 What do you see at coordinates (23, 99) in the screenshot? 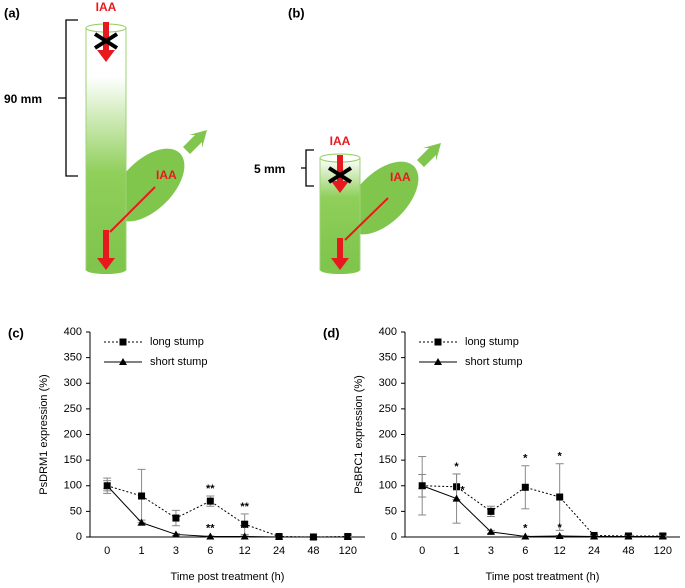
I see `length-label: 90 mm` at bounding box center [23, 99].